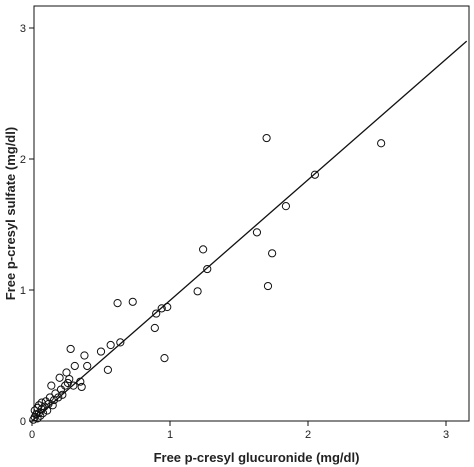 The width and height of the screenshot is (474, 467). I want to click on x-axis-title: Free p-cresyl glucuronide (mg/dl), so click(257, 457).